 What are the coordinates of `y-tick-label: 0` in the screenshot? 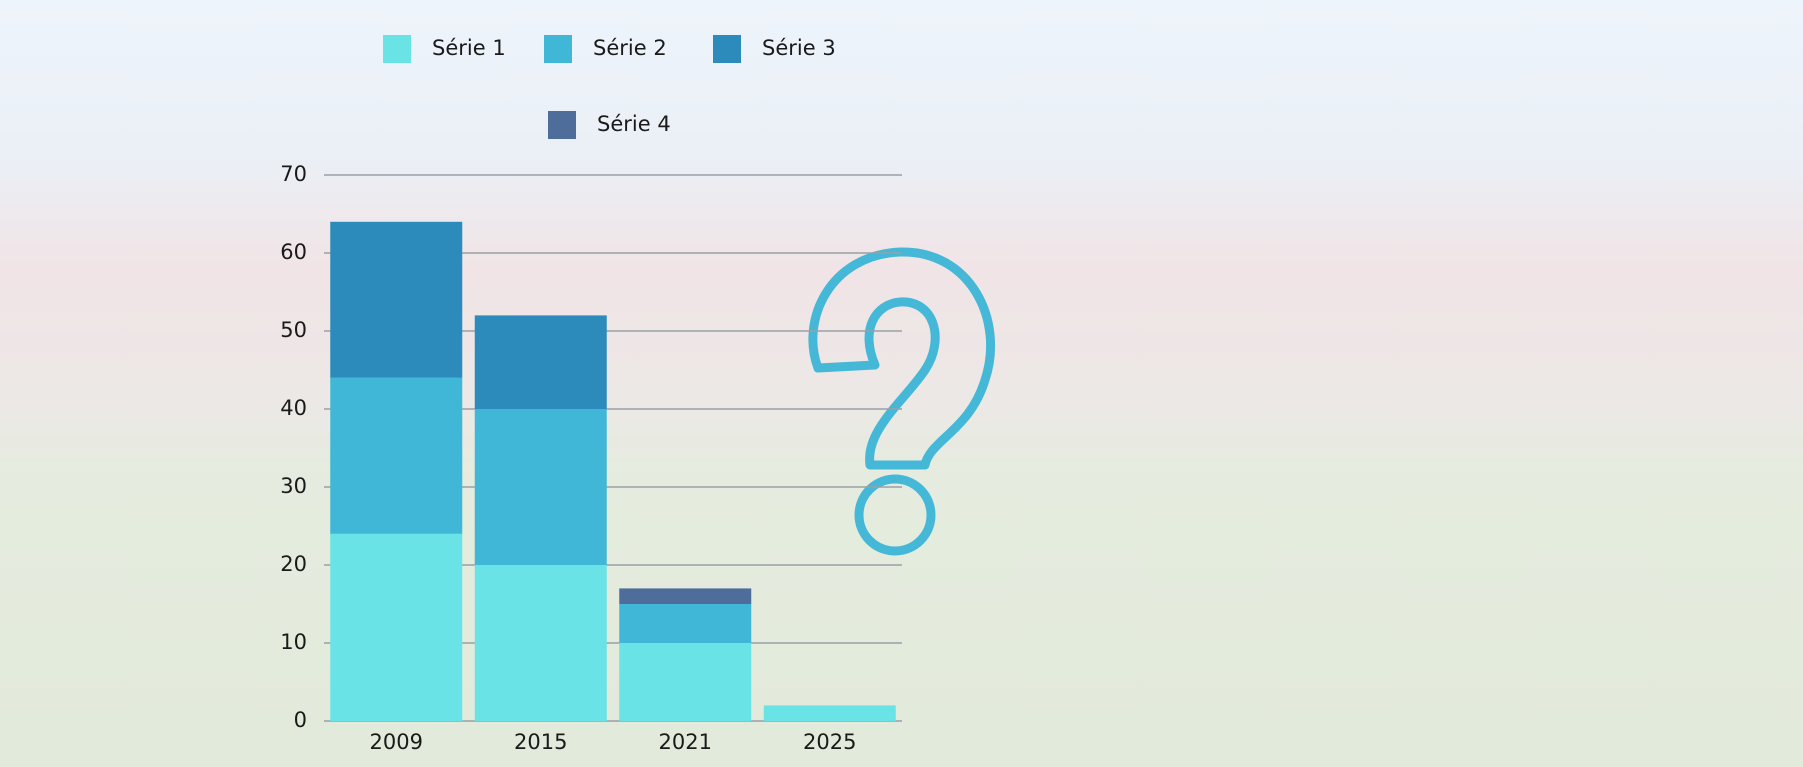 It's located at (300, 720).